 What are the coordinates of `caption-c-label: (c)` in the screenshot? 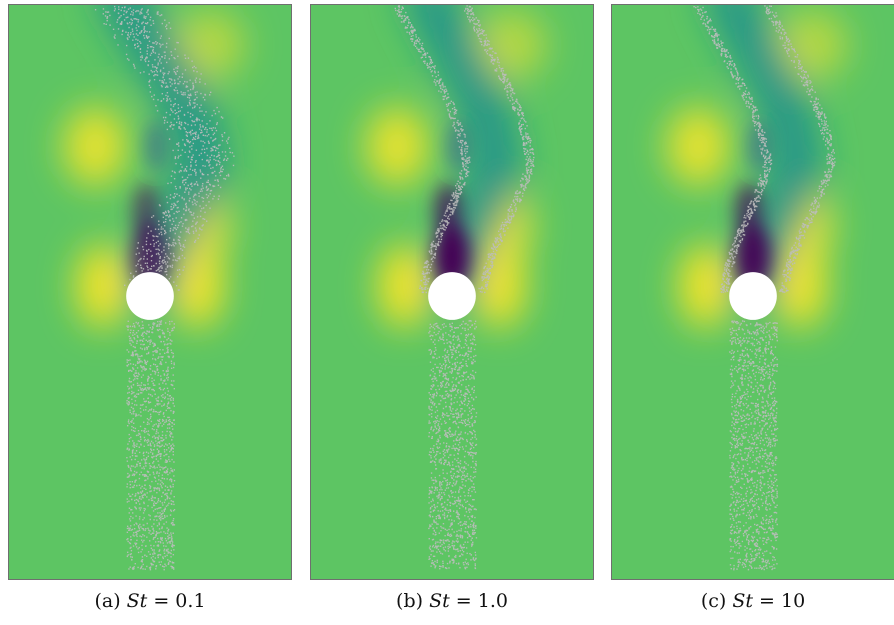 It's located at (713, 601).